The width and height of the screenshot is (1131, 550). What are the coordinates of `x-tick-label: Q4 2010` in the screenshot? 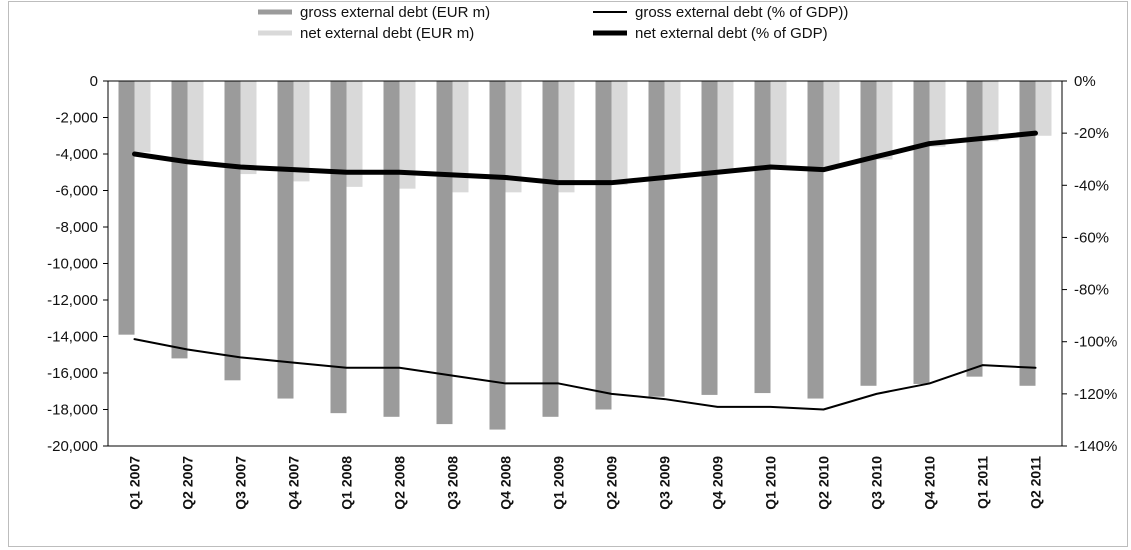 It's located at (930, 483).